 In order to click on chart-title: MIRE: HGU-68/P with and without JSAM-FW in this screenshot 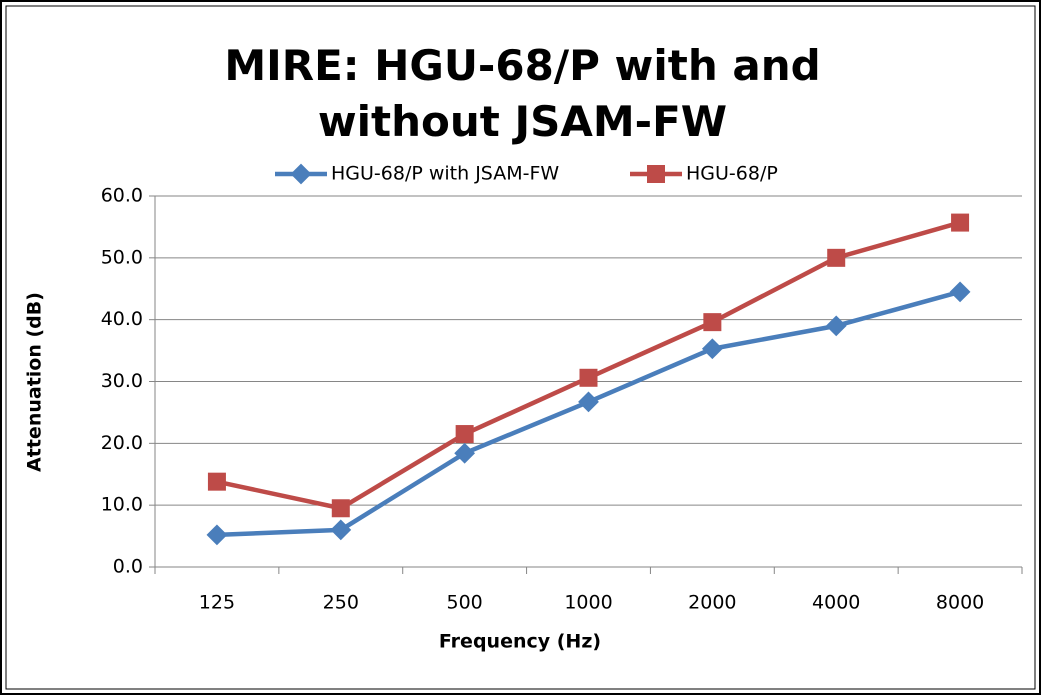, I will do `click(522, 93)`.